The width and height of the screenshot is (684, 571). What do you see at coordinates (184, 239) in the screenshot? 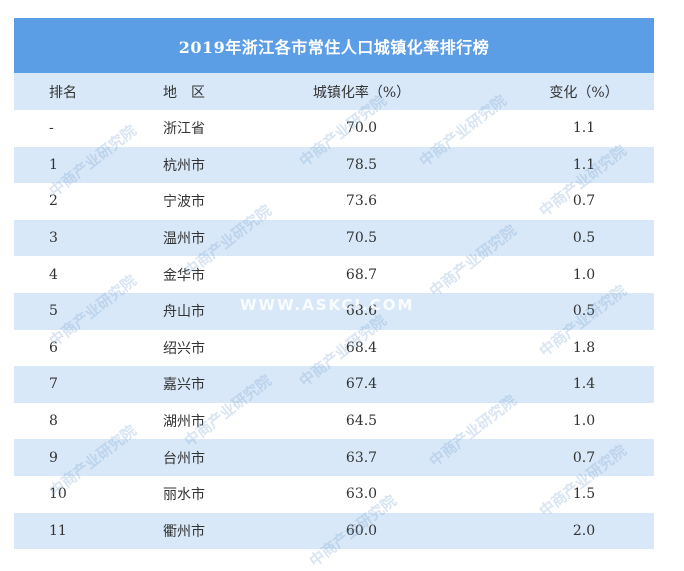
I see `cell-region: 温州市` at bounding box center [184, 239].